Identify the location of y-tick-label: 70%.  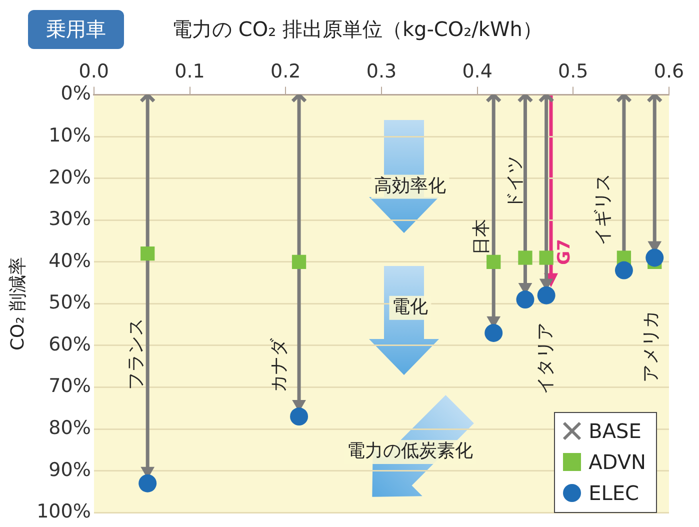
(69, 386).